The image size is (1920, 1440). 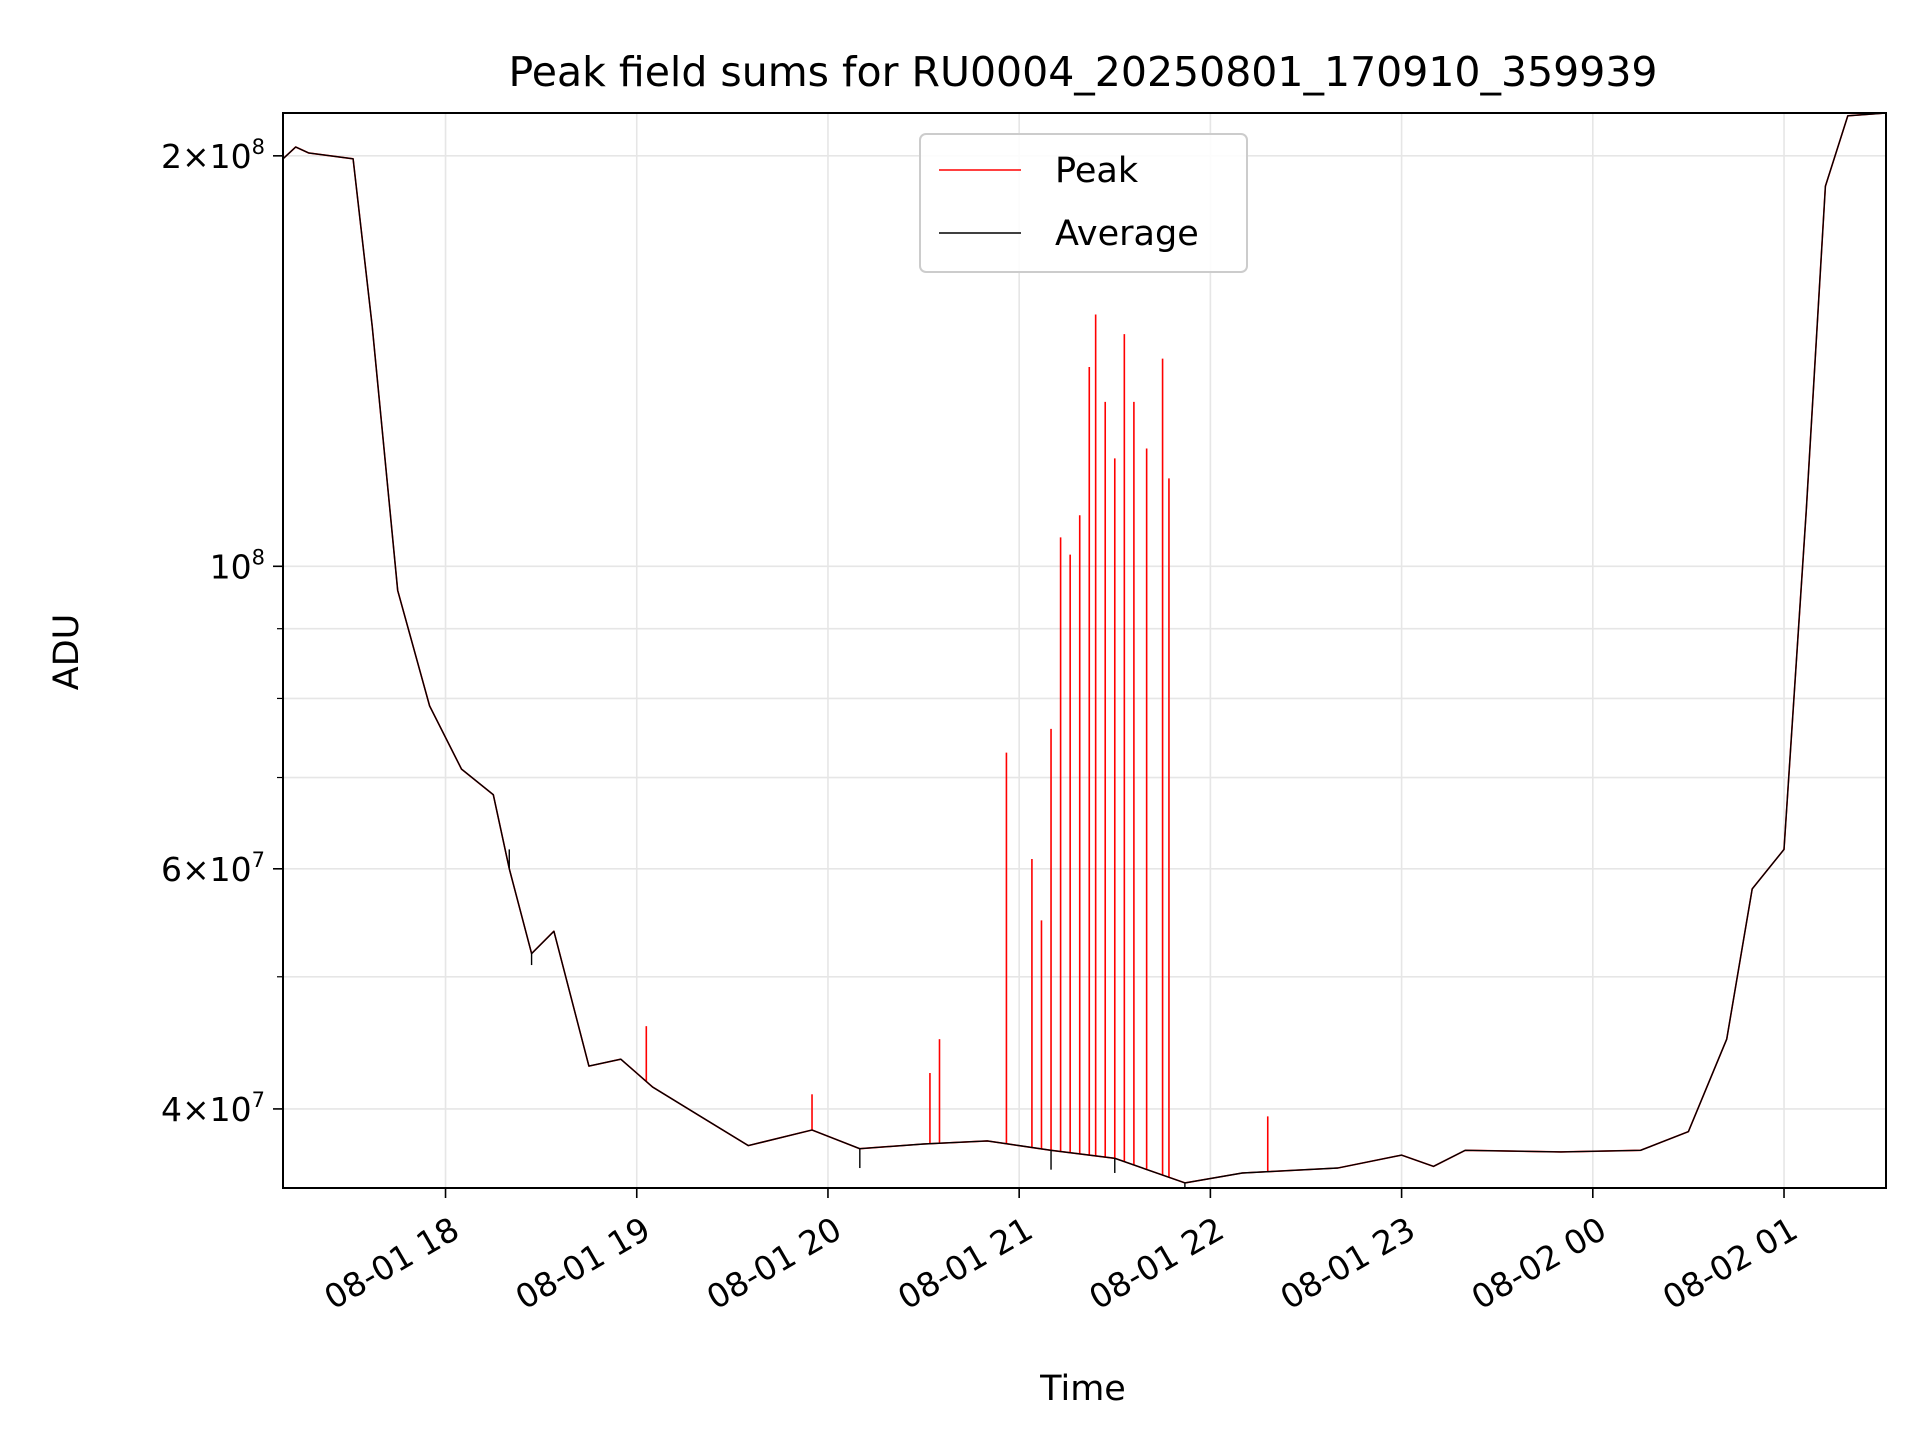 I want to click on legend: Peak Average, so click(x=1083, y=203).